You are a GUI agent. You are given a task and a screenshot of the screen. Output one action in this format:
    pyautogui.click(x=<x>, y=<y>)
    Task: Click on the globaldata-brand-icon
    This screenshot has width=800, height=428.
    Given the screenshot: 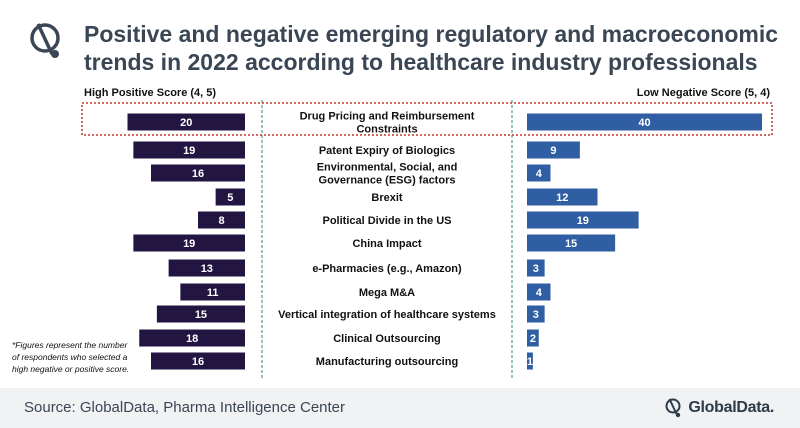 What is the action you would take?
    pyautogui.click(x=673, y=408)
    